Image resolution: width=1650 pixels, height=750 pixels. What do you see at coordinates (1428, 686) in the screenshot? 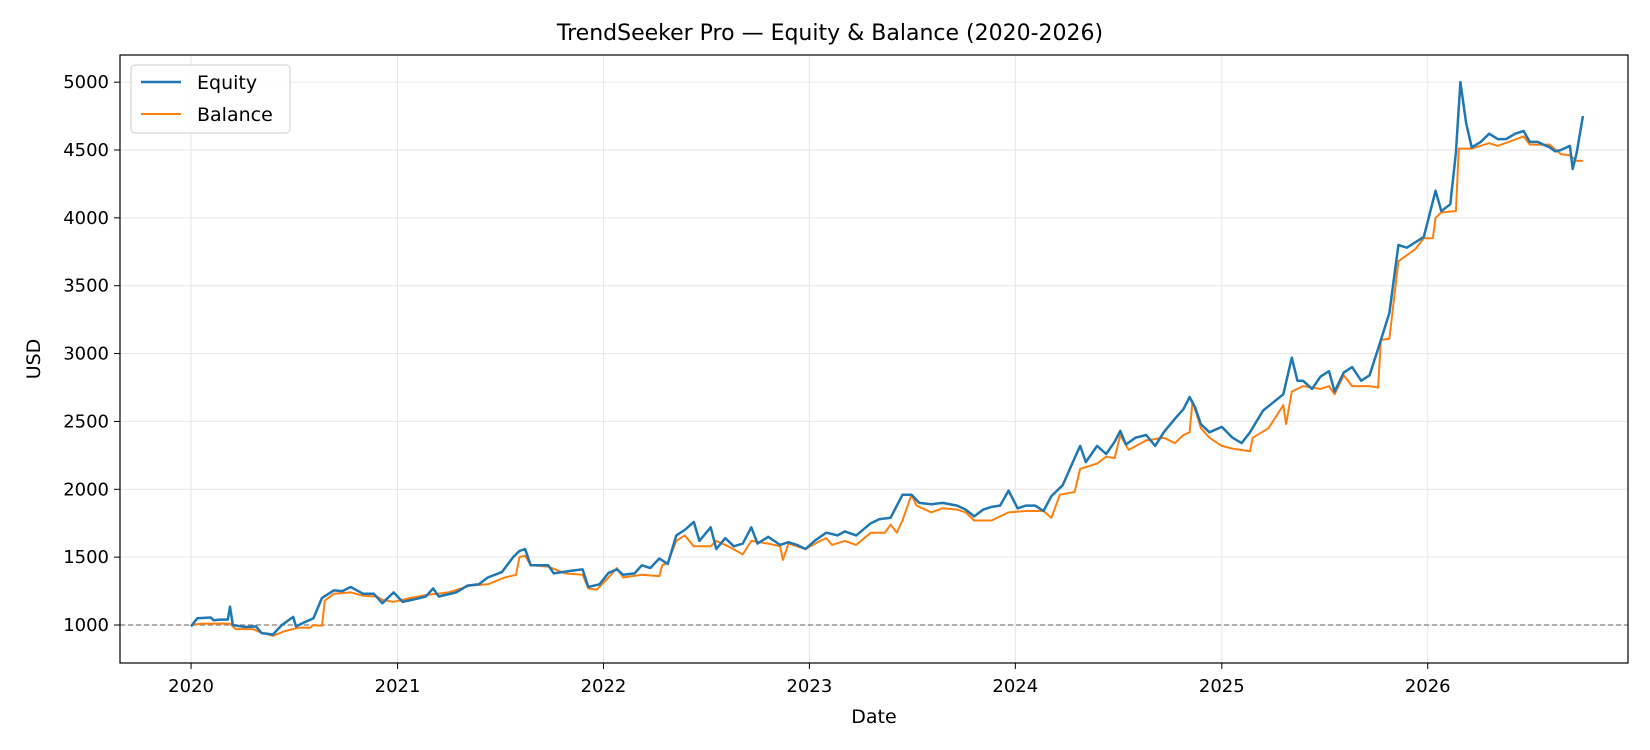
I see `x-tick-label: 2026` at bounding box center [1428, 686].